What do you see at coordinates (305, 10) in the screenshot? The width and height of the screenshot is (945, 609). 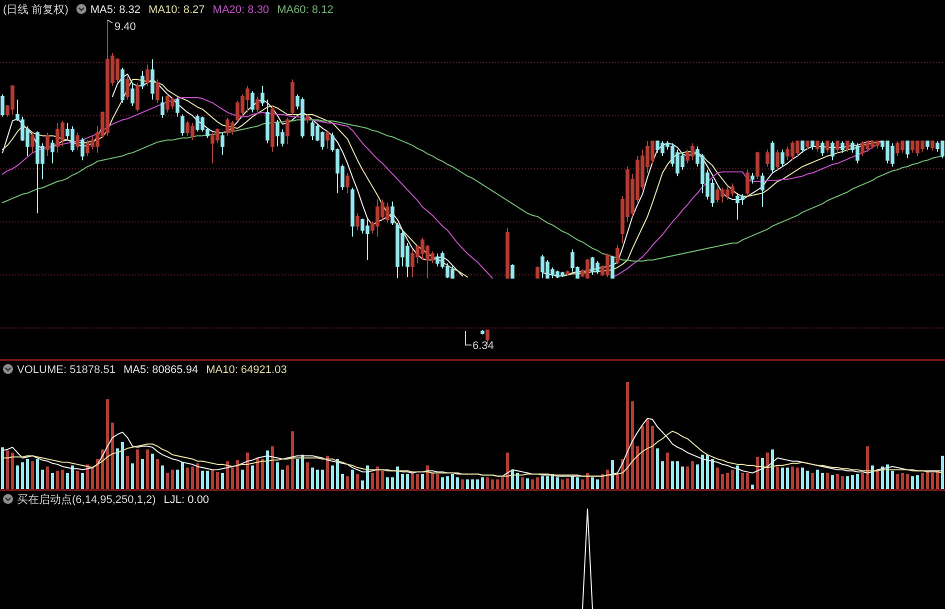 I see `text: MA60: 8.12` at bounding box center [305, 10].